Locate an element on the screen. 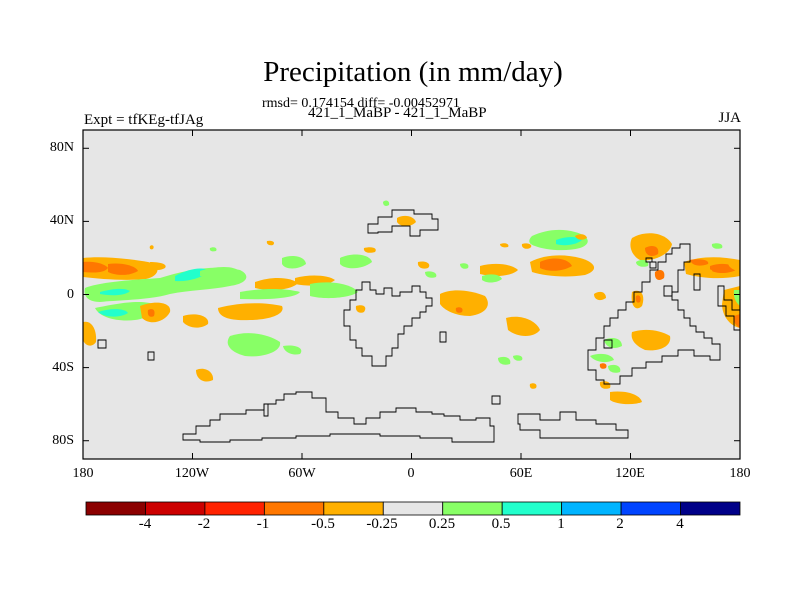  coastline-antarctica-peninsula is located at coordinates (266, 410).